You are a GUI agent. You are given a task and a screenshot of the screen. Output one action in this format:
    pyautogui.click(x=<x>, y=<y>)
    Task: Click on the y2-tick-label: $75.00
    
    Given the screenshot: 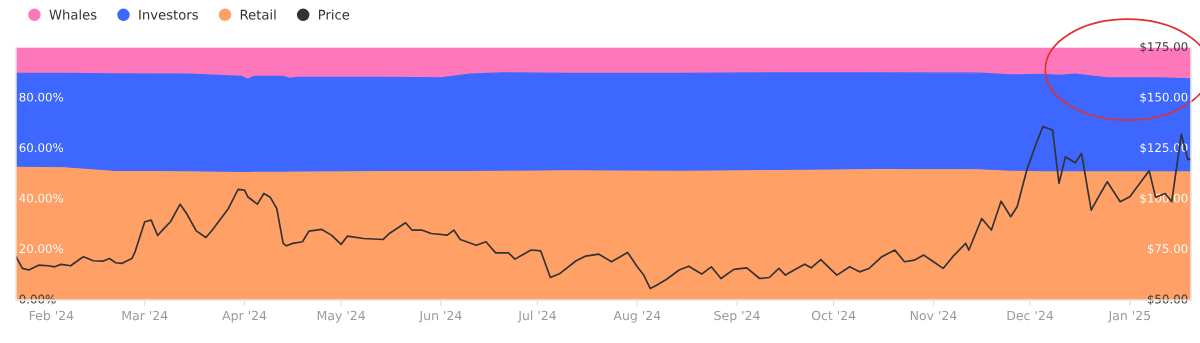 What is the action you would take?
    pyautogui.click(x=1167, y=249)
    